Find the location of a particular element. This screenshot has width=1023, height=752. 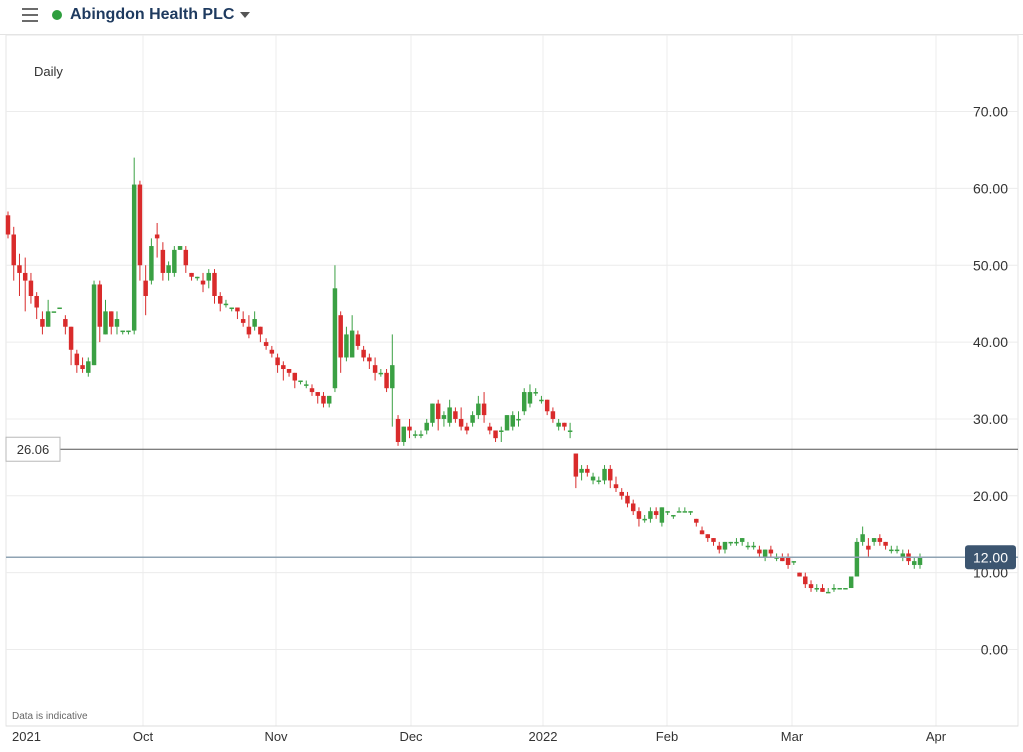

period-label: Daily is located at coordinates (48, 71).